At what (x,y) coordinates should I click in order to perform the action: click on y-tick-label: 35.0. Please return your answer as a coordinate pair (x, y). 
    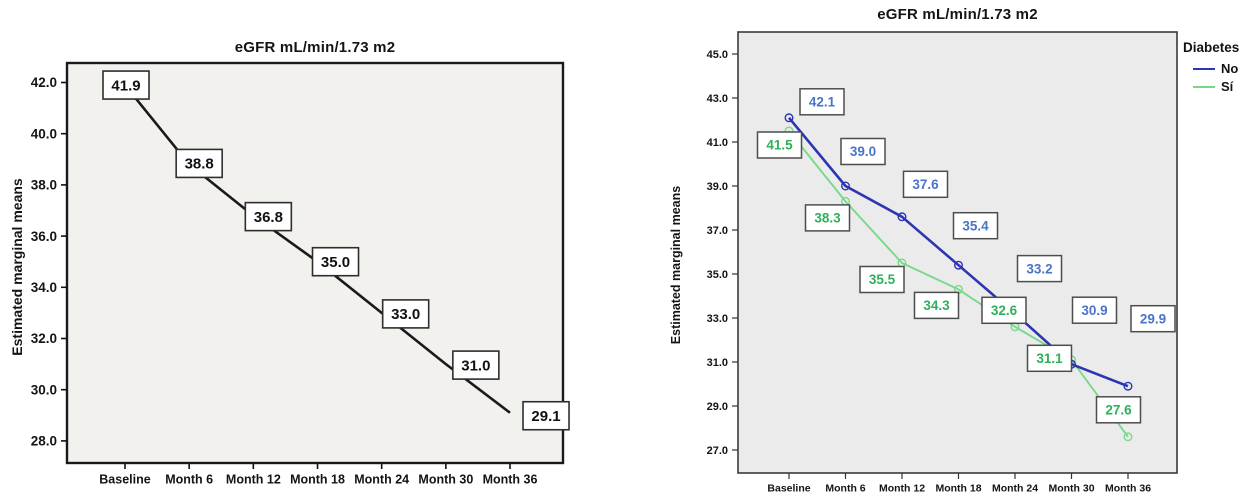
    Looking at the image, I should click on (717, 275).